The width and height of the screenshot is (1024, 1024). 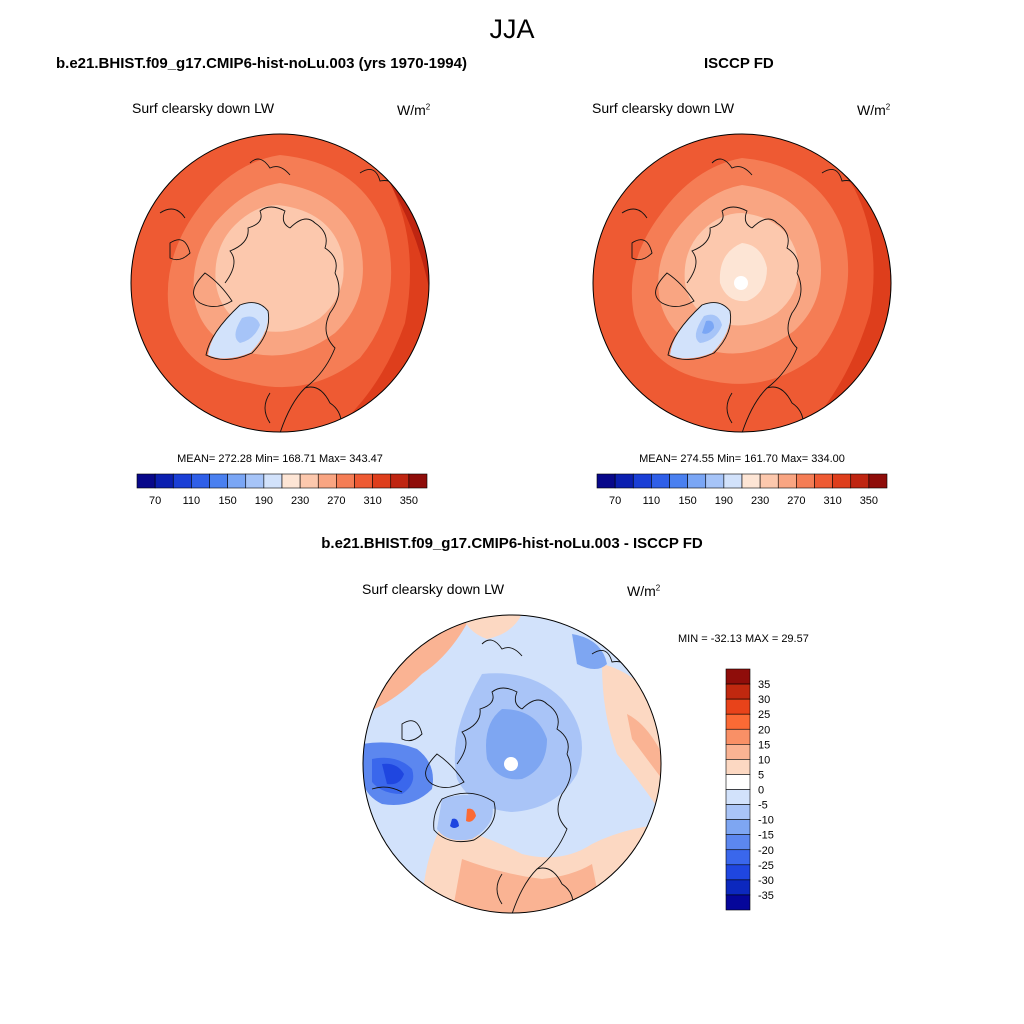 I want to click on colorbar-tick-label: -20, so click(x=766, y=851).